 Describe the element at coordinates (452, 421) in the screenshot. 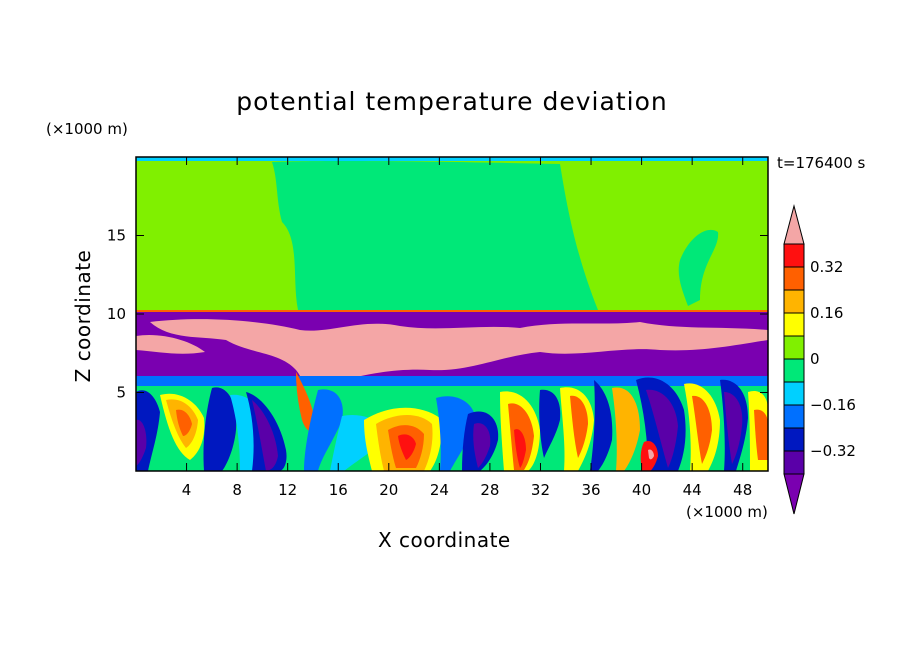

I see `convective-cells` at that location.